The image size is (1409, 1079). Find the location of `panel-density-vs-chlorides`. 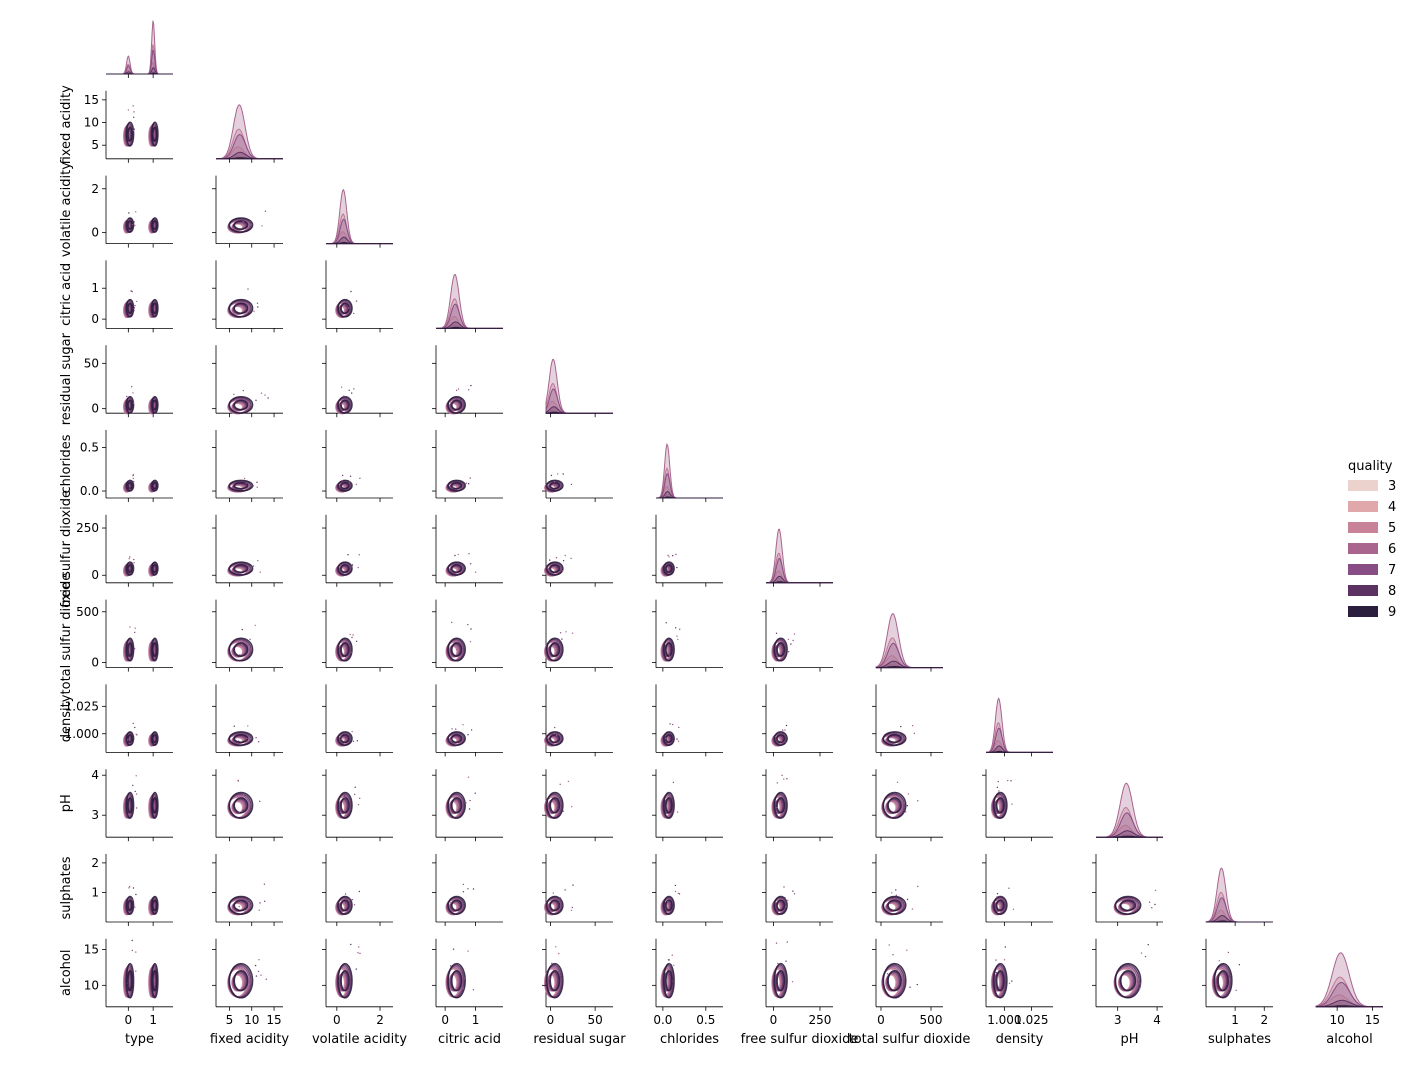

panel-density-vs-chlorides is located at coordinates (687, 720).